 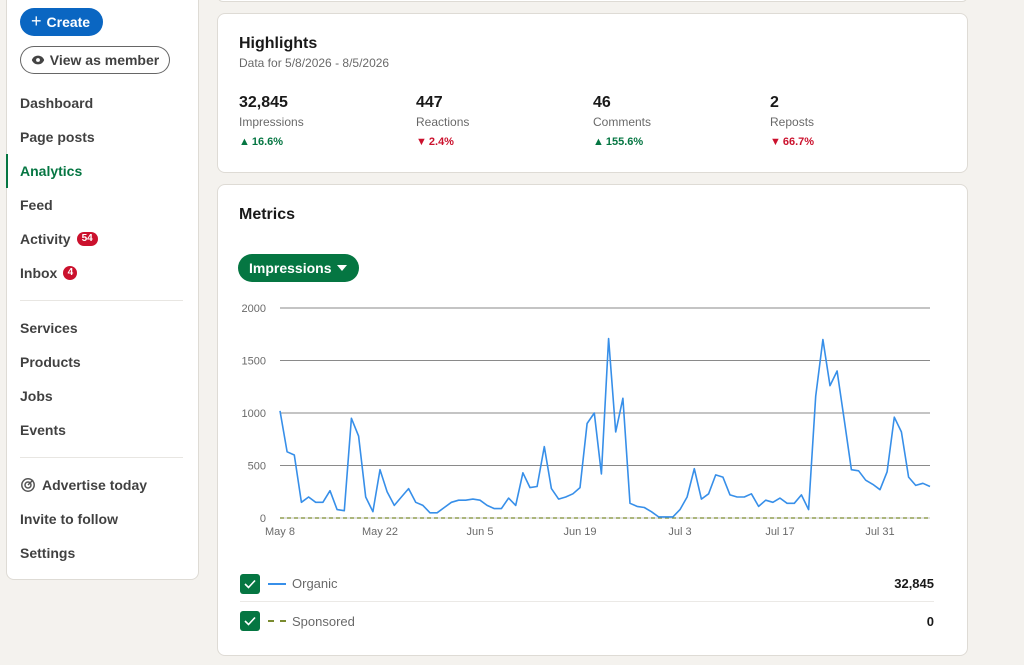 I want to click on y-tick-label: 1500, so click(x=254, y=362).